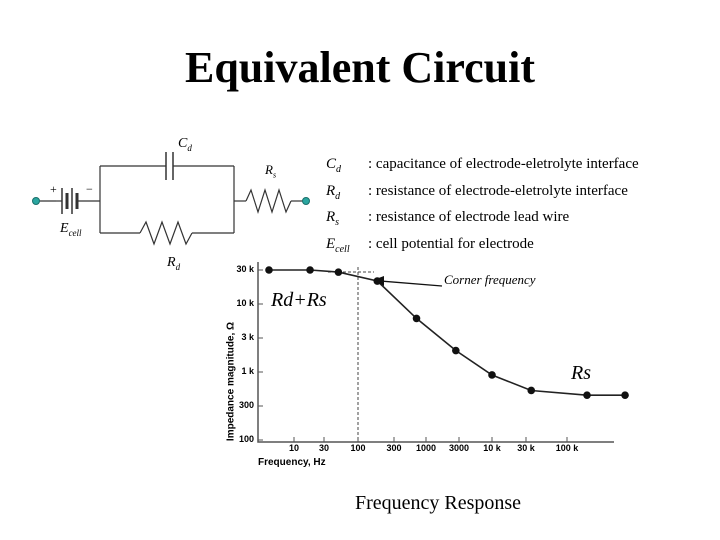 The height and width of the screenshot is (540, 720). Describe the element at coordinates (71, 229) in the screenshot. I see `ecell-label: Ecell` at that location.